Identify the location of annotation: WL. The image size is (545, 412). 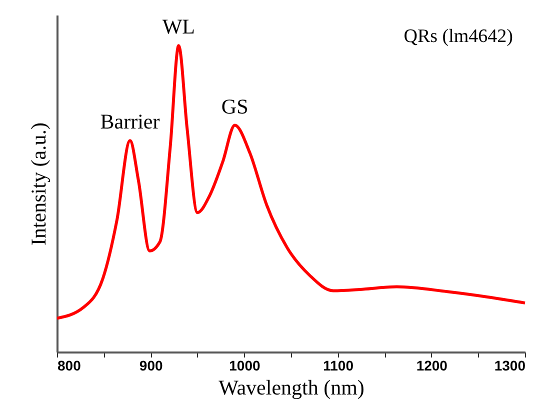
(179, 26).